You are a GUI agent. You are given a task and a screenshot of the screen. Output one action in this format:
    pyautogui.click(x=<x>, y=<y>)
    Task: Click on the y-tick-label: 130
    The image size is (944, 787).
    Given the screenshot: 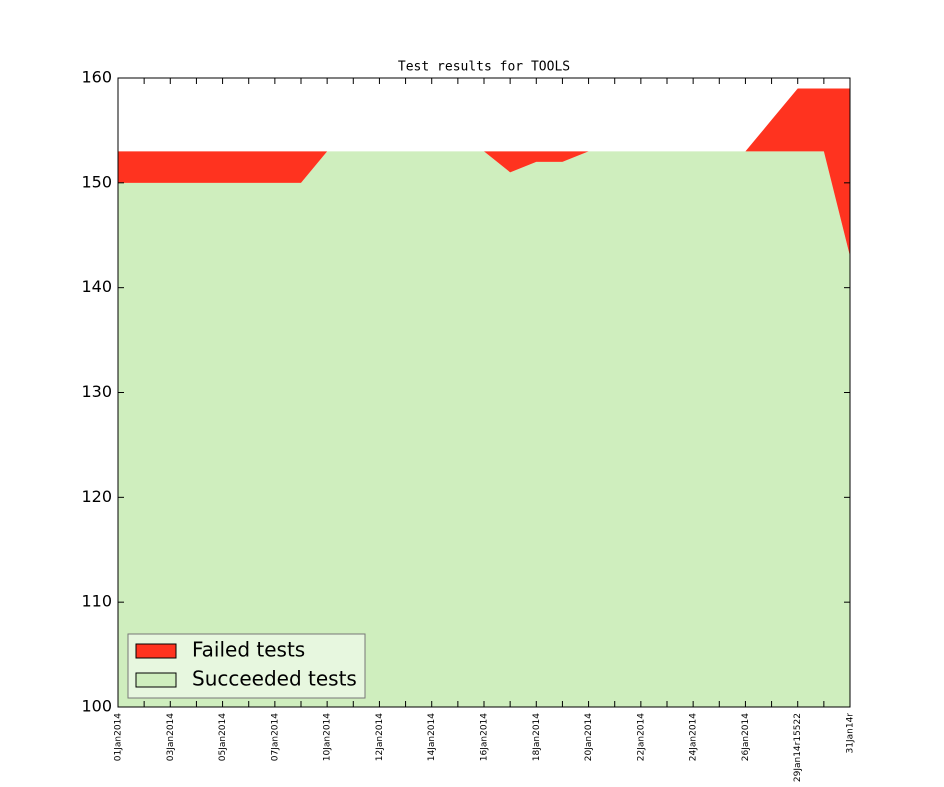 What is the action you would take?
    pyautogui.click(x=96, y=391)
    